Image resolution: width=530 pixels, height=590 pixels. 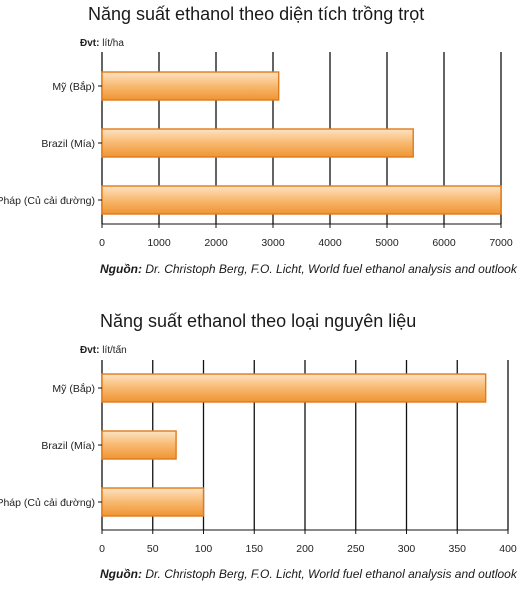 I want to click on chart2-category-label: Brazil (Mía), so click(x=68, y=446).